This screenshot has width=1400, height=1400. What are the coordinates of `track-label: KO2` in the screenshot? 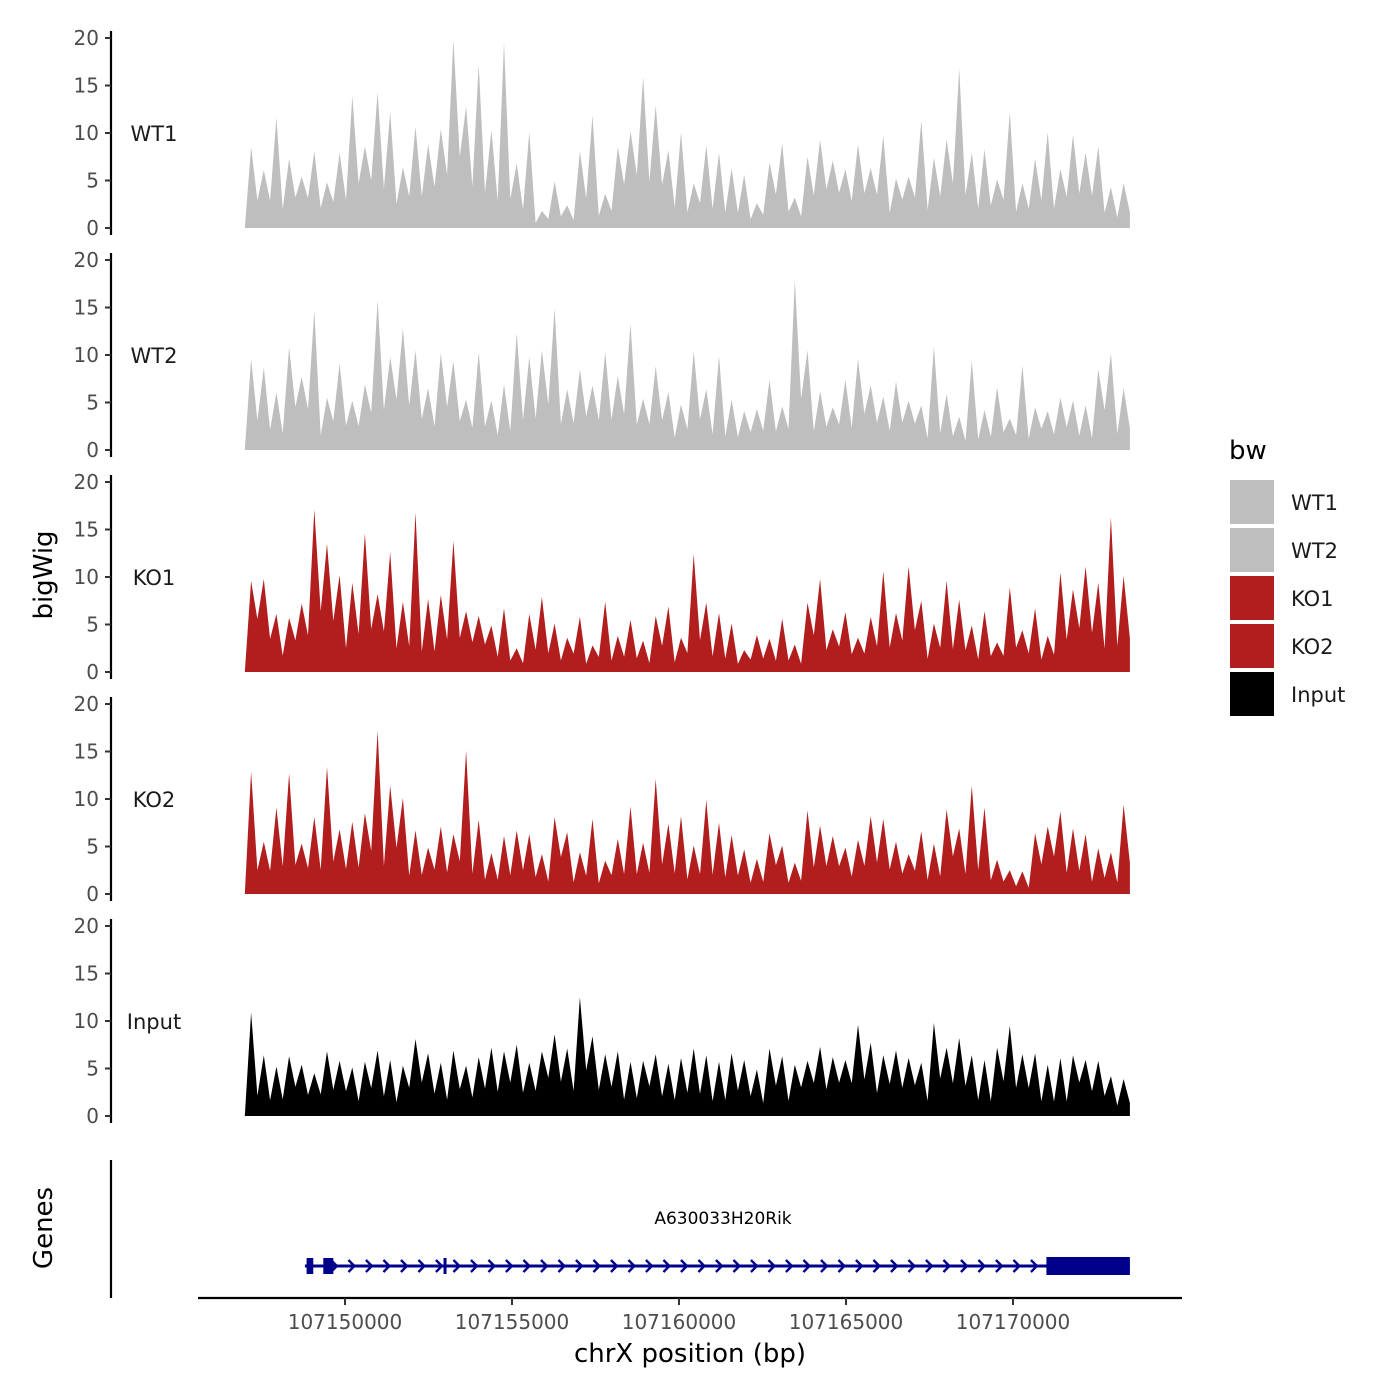 It's located at (154, 800).